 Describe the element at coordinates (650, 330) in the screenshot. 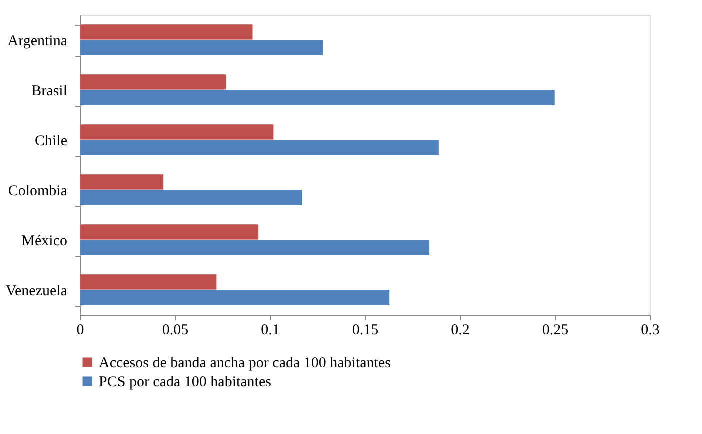

I see `x-tick-label: 0.3` at that location.